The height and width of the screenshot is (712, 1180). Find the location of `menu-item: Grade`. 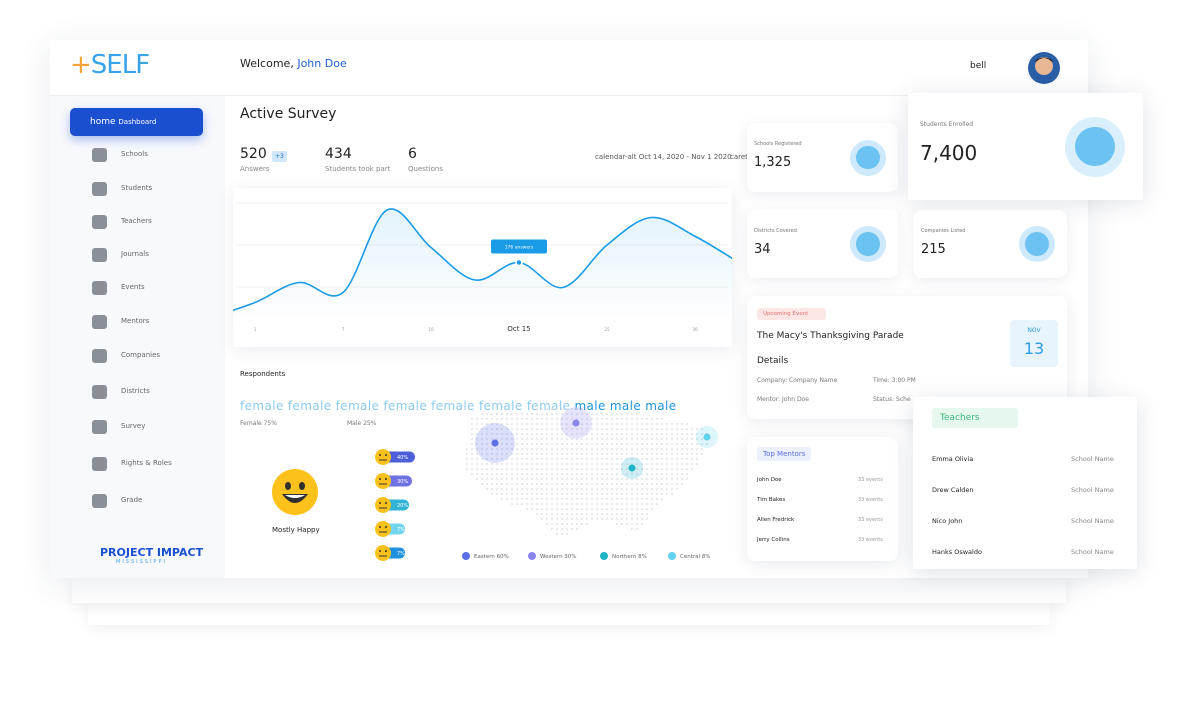

menu-item: Grade is located at coordinates (132, 500).